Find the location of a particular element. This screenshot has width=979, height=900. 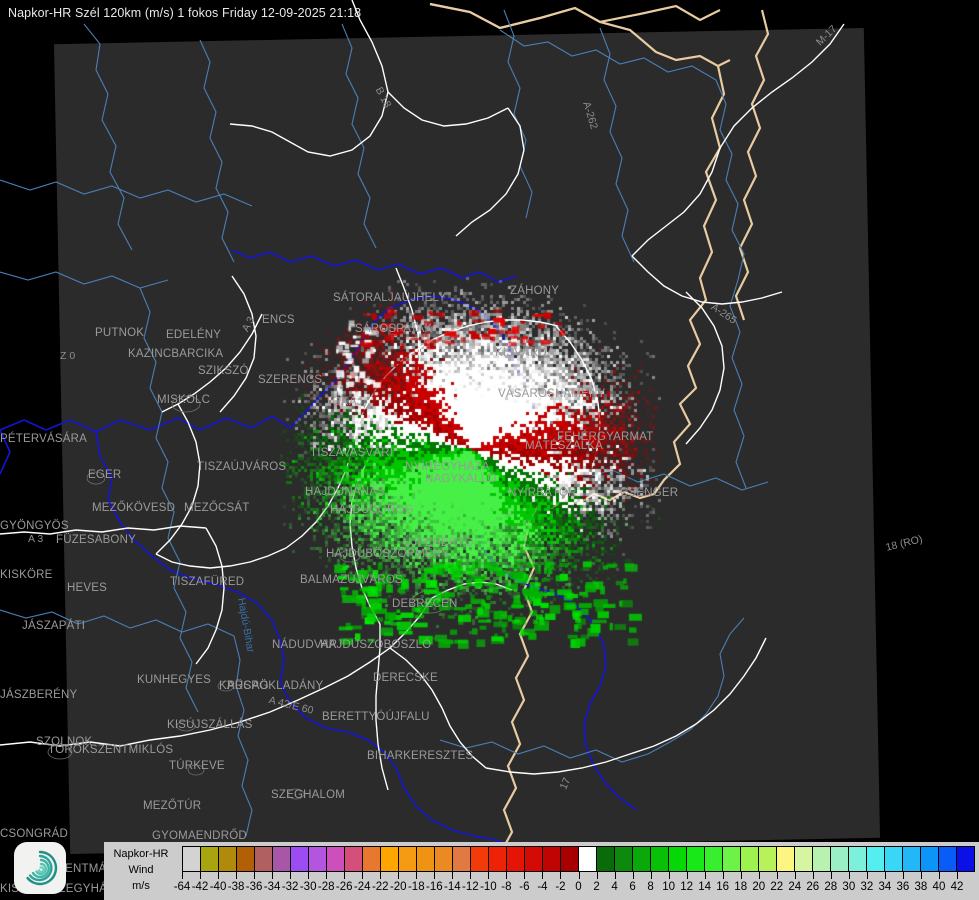

city-label: SÁTORALJAÚJHELY is located at coordinates (390, 298).